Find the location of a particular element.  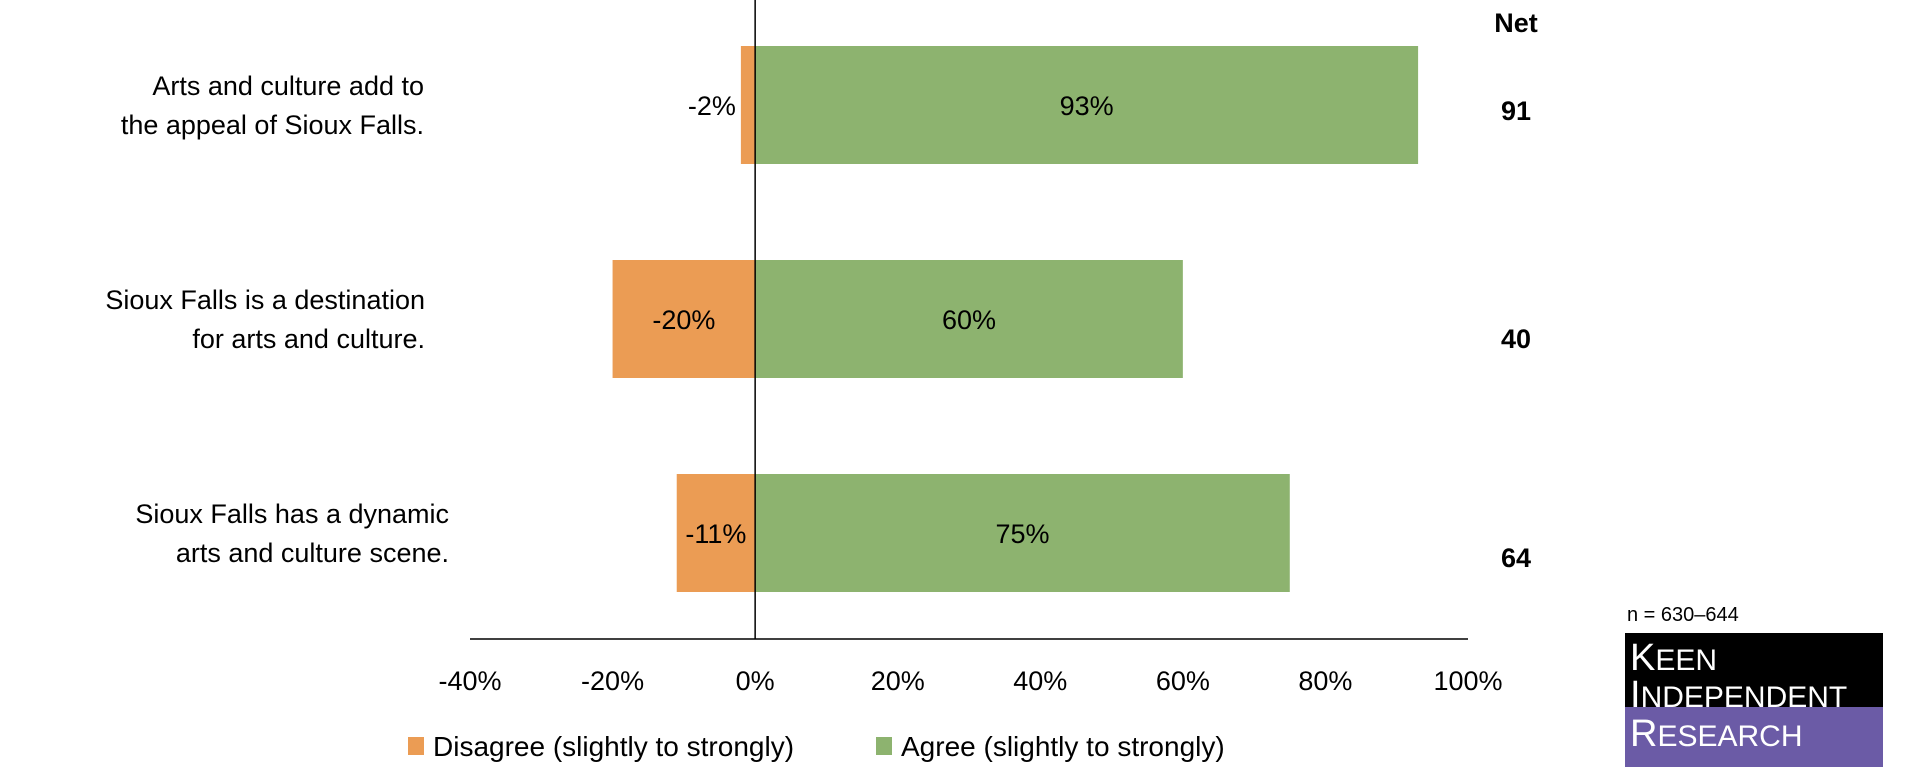

category-label-line: Arts and culture add to is located at coordinates (288, 86).